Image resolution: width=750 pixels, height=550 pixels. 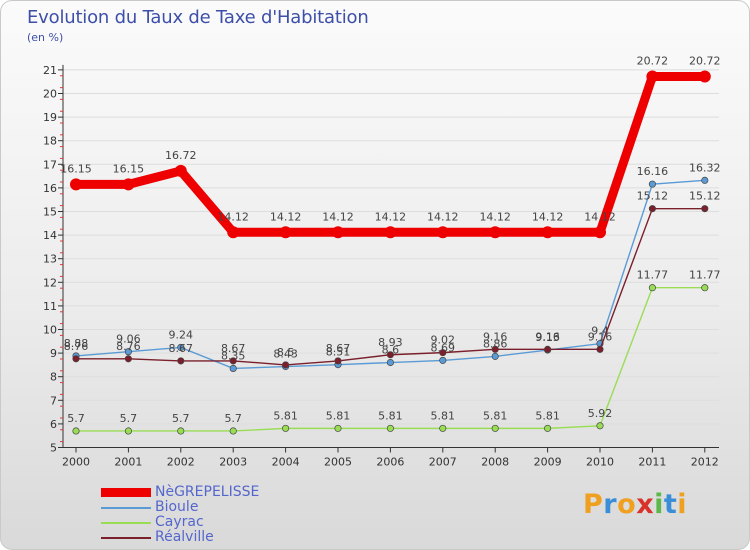 What do you see at coordinates (653, 171) in the screenshot?
I see `data-label: 16.16` at bounding box center [653, 171].